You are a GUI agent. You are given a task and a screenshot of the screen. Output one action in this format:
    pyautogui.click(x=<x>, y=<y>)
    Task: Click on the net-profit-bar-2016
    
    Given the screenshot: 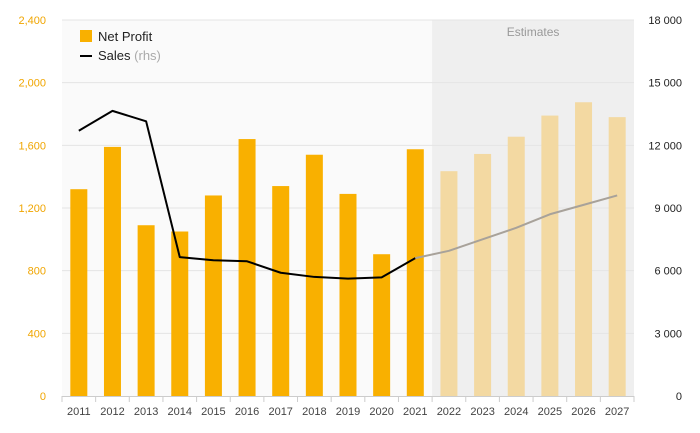 What is the action you would take?
    pyautogui.click(x=247, y=268)
    